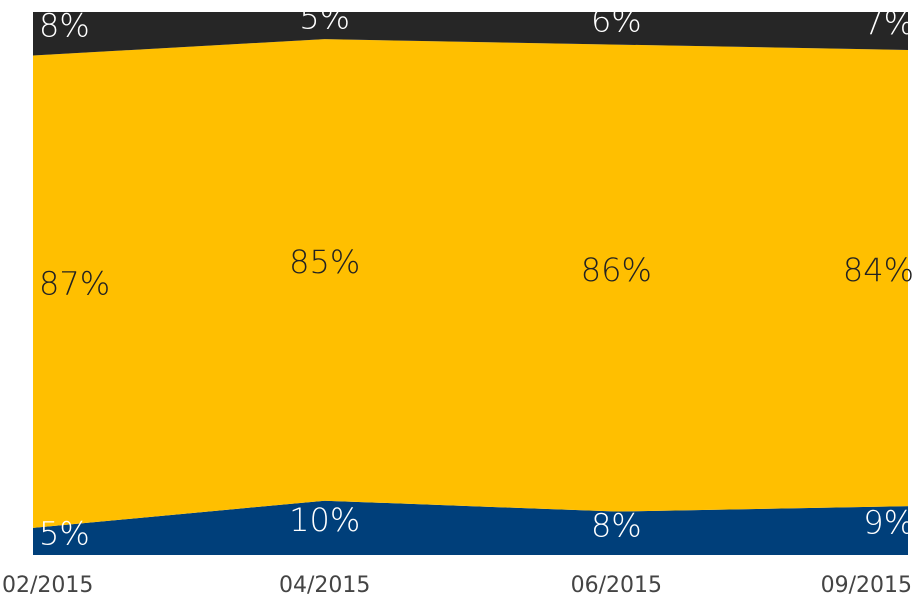 The width and height of the screenshot is (915, 600). Describe the element at coordinates (616, 20) in the screenshot. I see `value-label: 6%` at that location.